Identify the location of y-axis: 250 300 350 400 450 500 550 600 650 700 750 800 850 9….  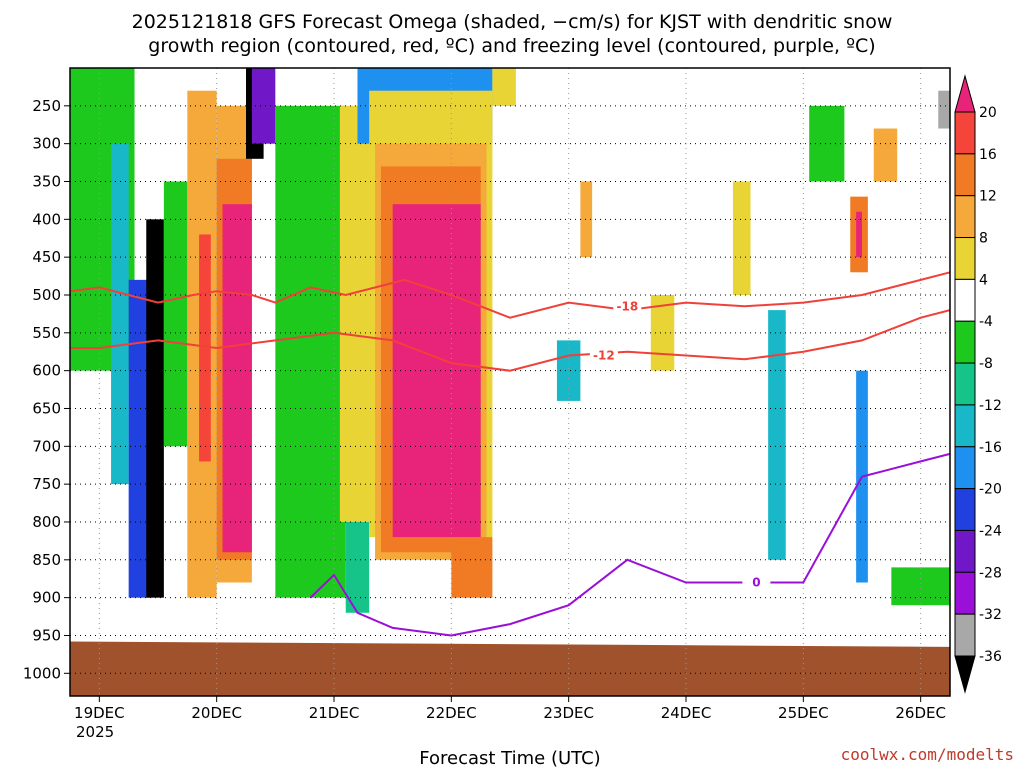
(46, 389).